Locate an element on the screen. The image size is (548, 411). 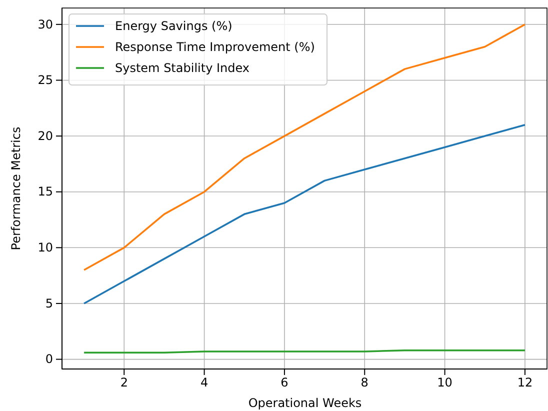
y-tick-label: 20 is located at coordinates (45, 135).